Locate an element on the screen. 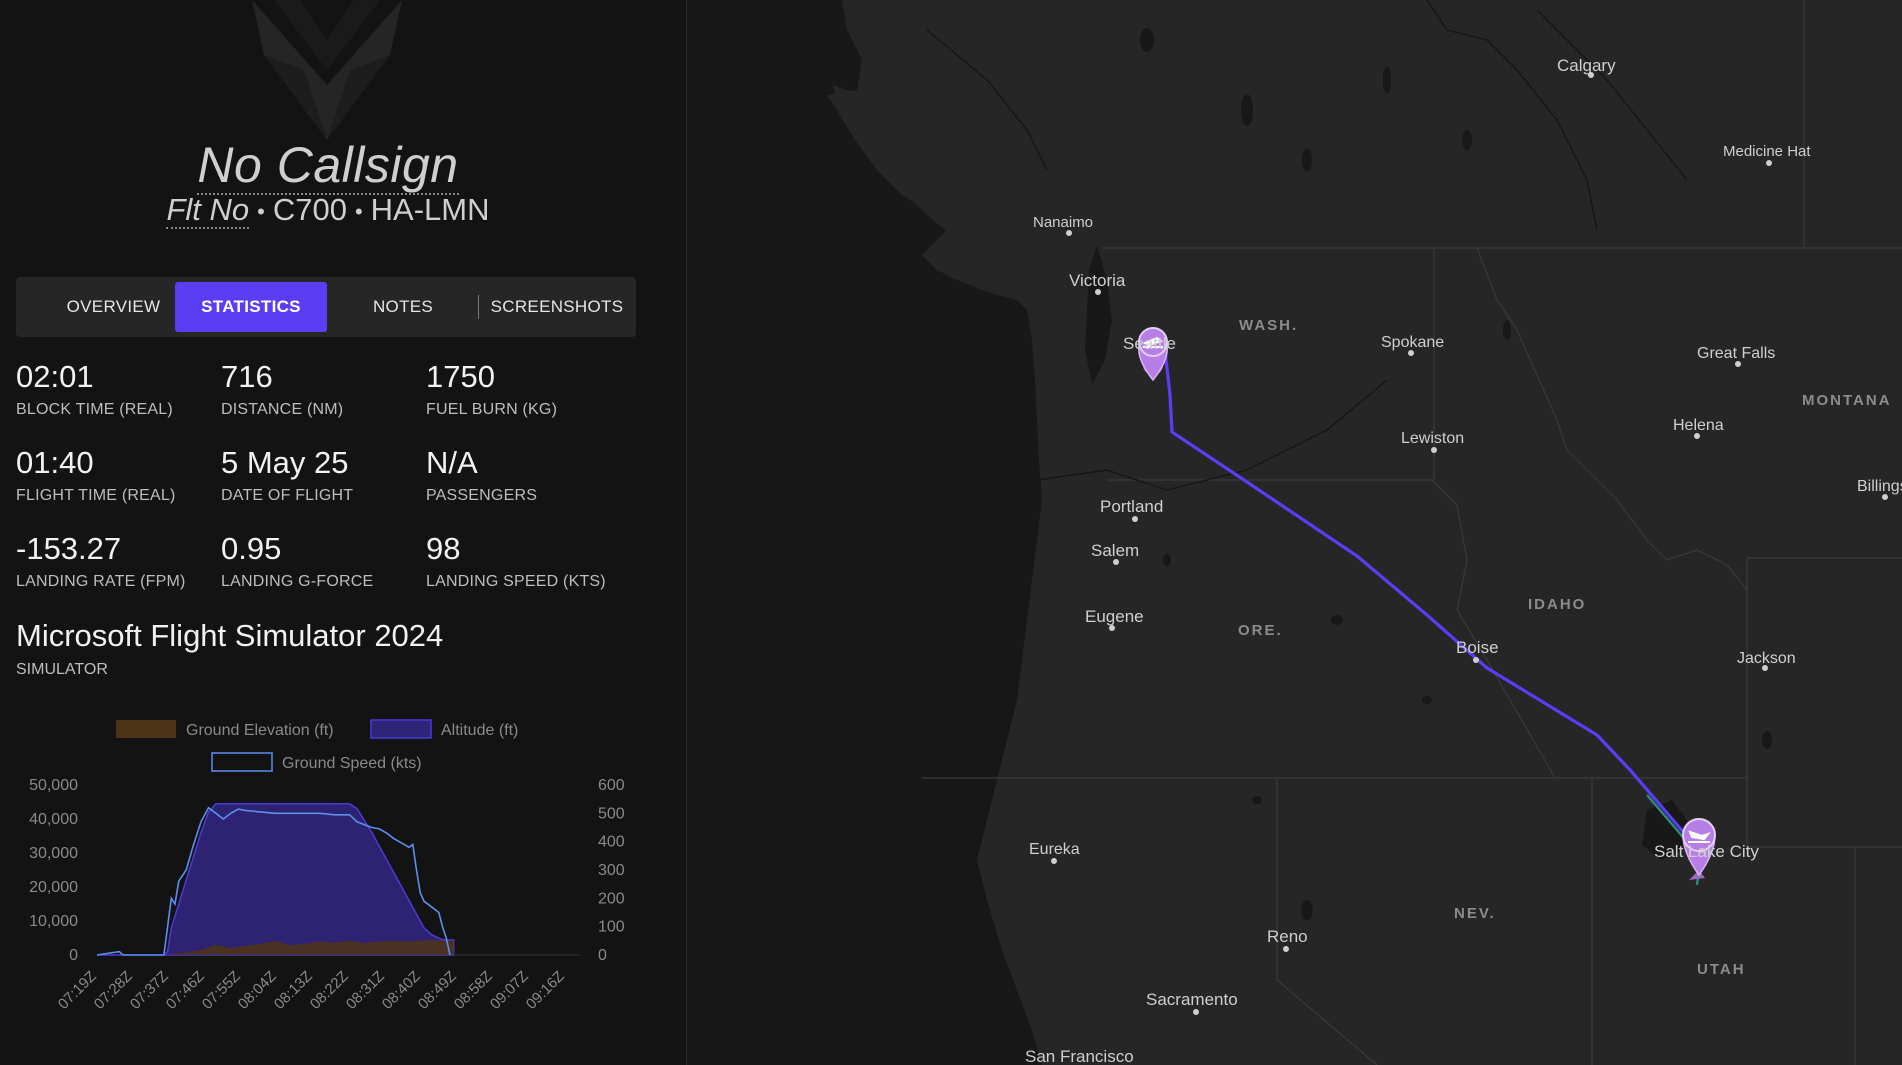 This screenshot has width=1902, height=1065. callsign-text: No Callsign is located at coordinates (328, 166).